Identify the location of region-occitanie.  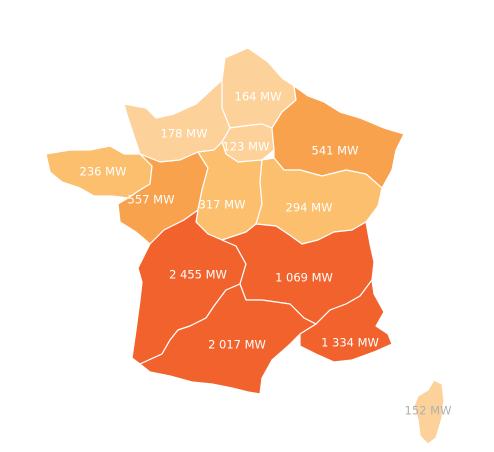
(228, 339).